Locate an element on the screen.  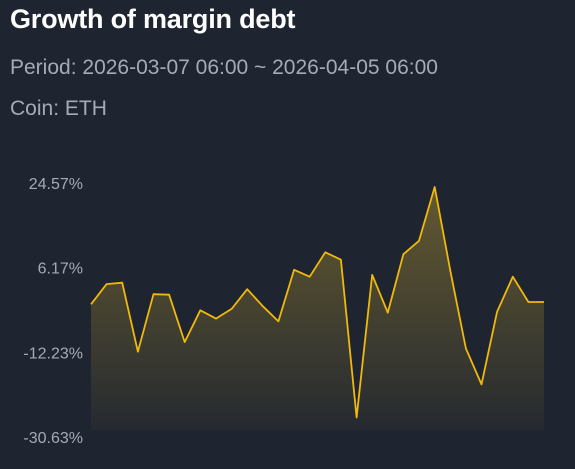
y-tick-label: 6.17% is located at coordinates (60, 269).